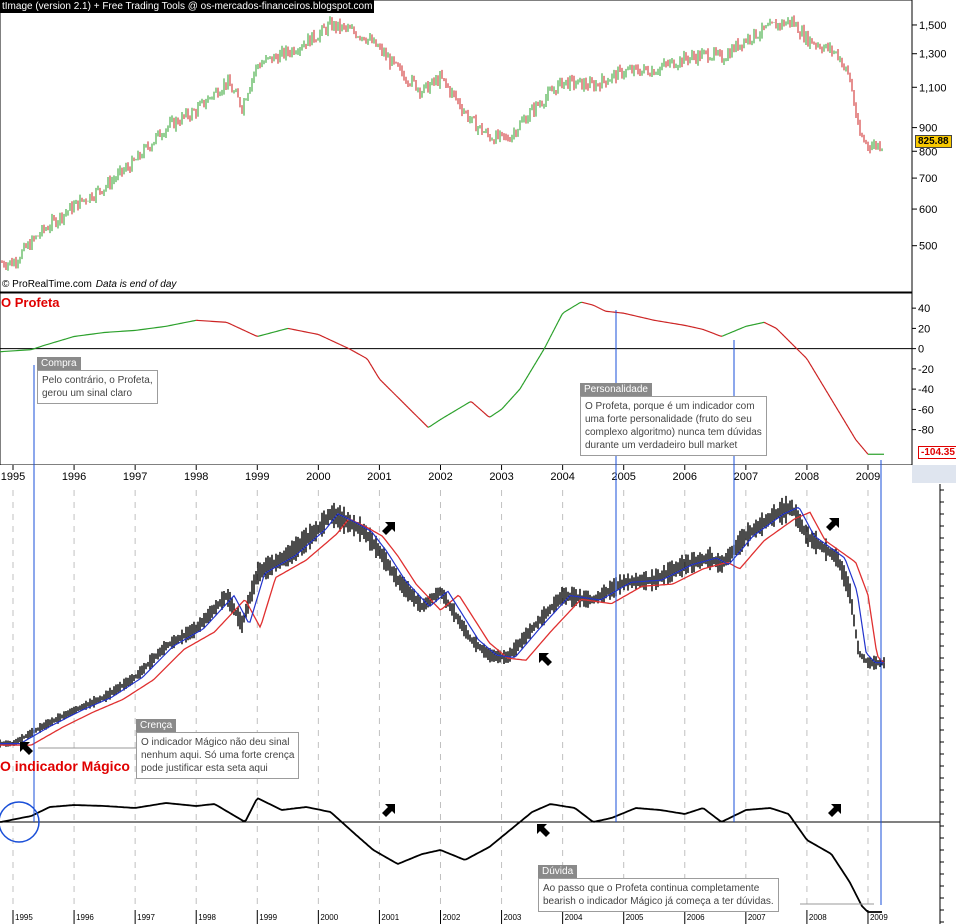 This screenshot has height=924, width=956. Describe the element at coordinates (926, 410) in the screenshot. I see `profeta-tick-label: -60` at that location.